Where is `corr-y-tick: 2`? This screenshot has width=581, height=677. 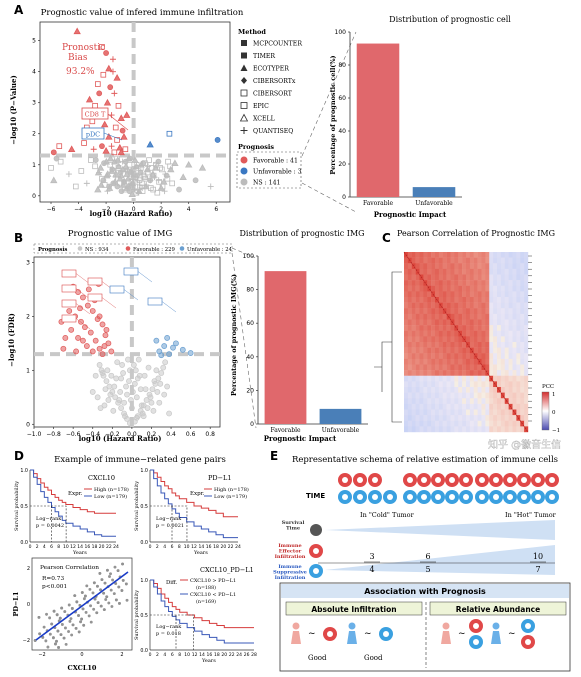 corr-y-tick: 2 is located at coordinates (28, 569).